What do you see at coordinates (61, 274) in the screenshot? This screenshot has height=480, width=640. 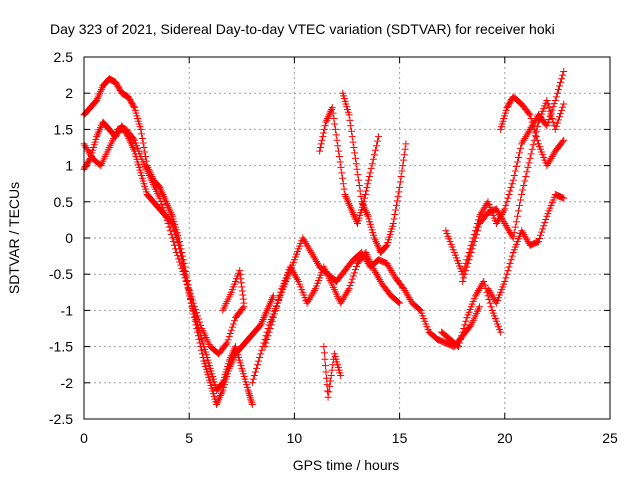 I see `y-tick-label: -0.5` at bounding box center [61, 274].